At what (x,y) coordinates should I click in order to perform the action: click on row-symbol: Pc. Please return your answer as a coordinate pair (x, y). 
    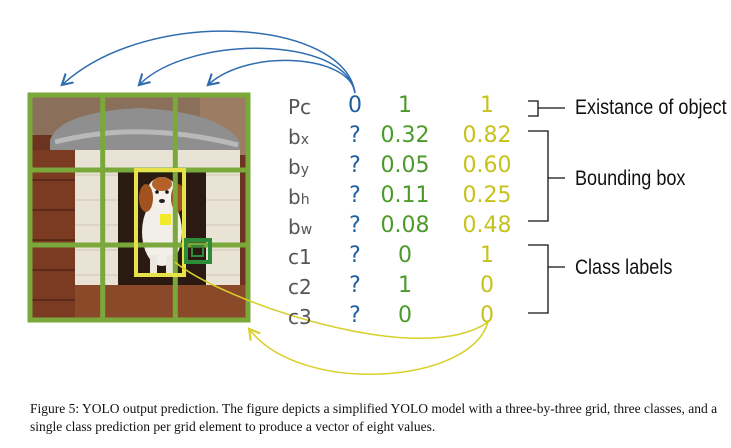
    Looking at the image, I should click on (300, 107).